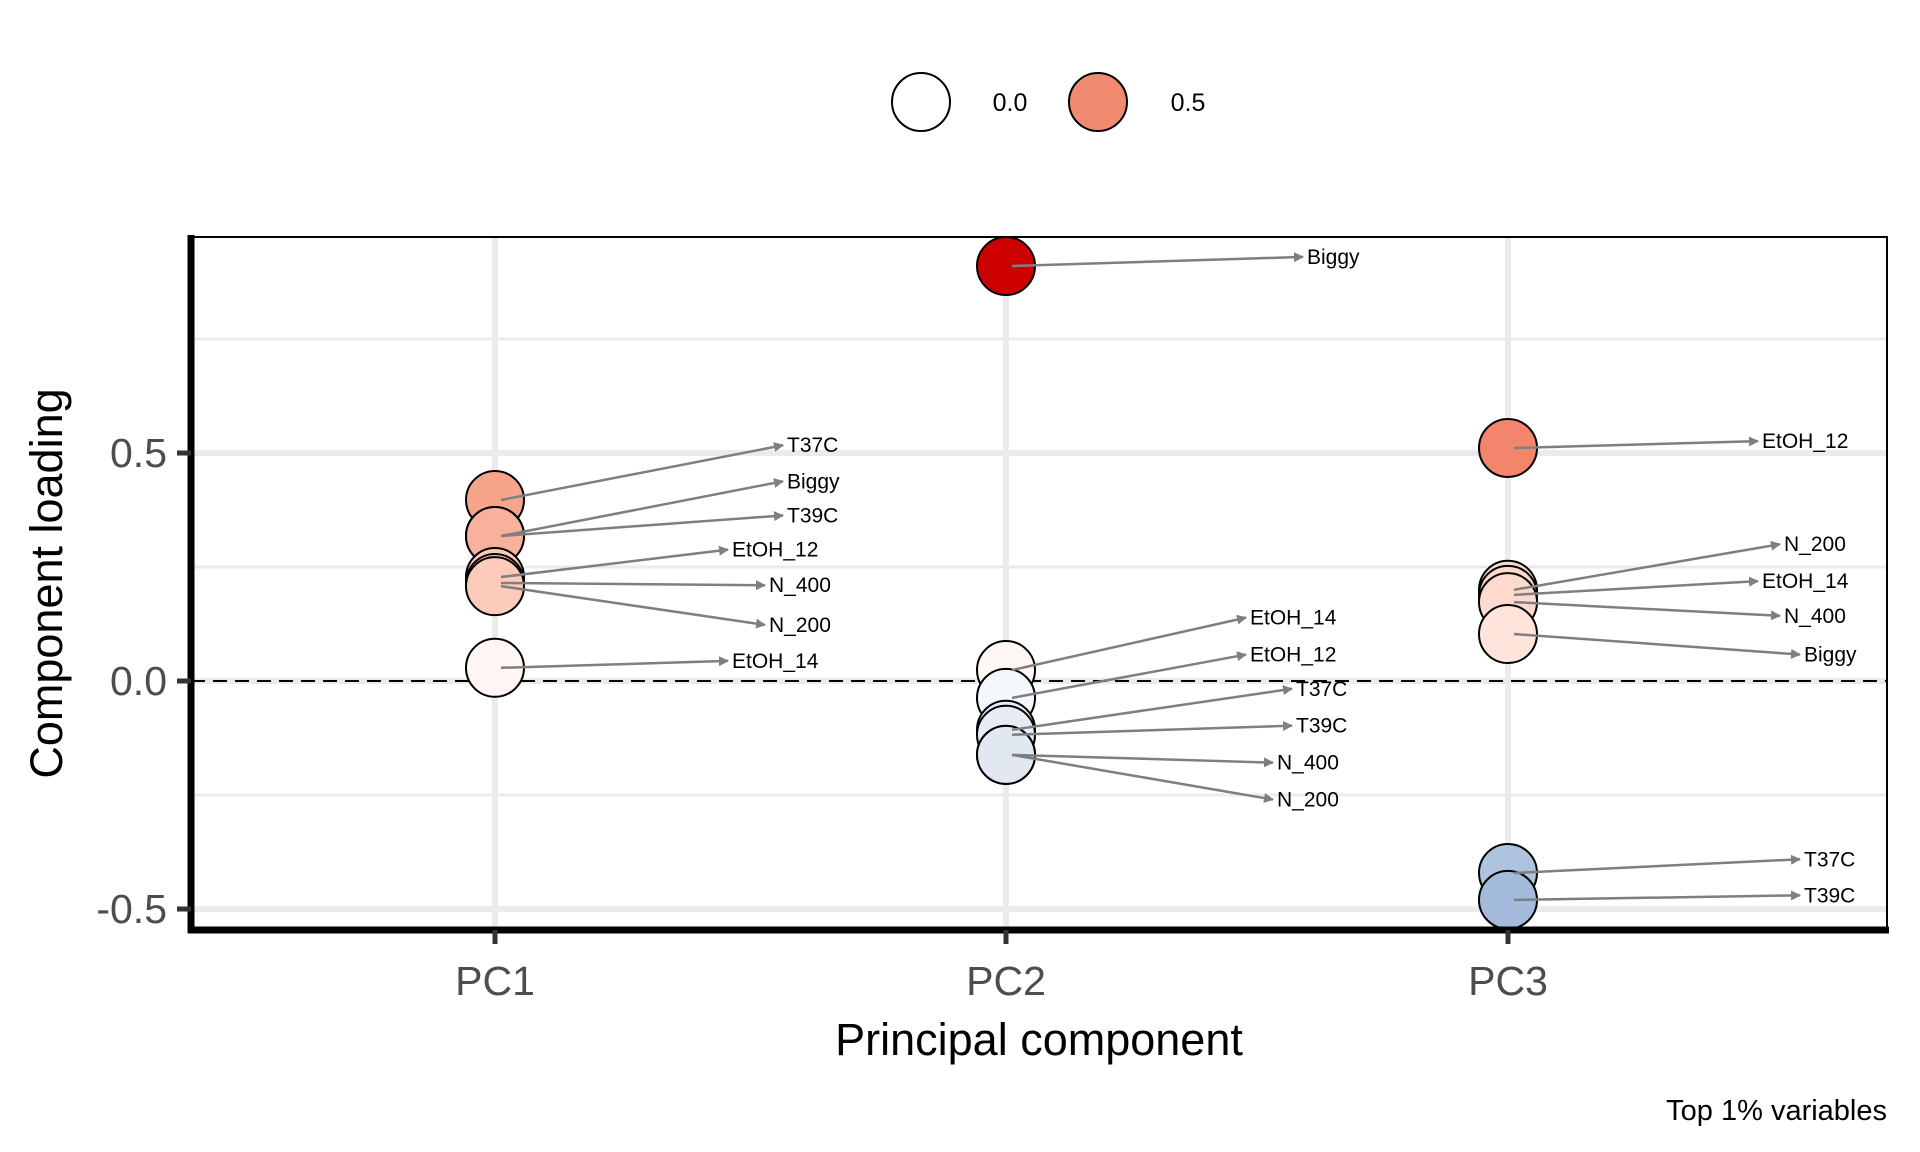 This screenshot has height=1152, width=1920. Describe the element at coordinates (1293, 618) in the screenshot. I see `point-label-pc2-etoh-14: EtOH_14` at that location.